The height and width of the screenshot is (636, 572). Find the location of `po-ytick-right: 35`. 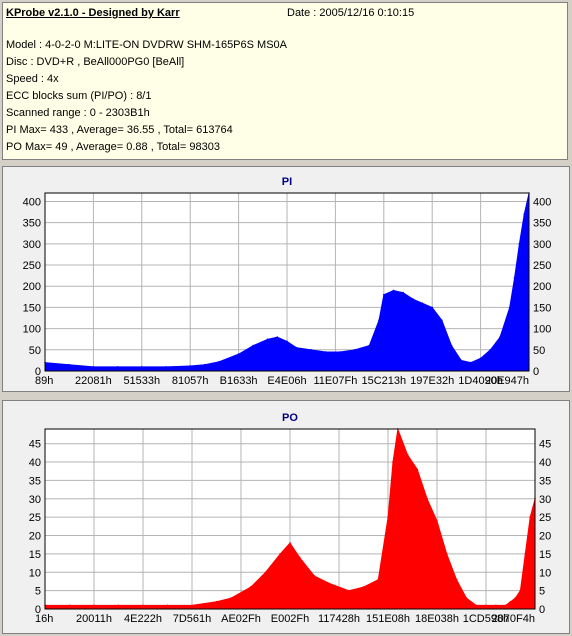

po-ytick-right: 35 is located at coordinates (545, 481).